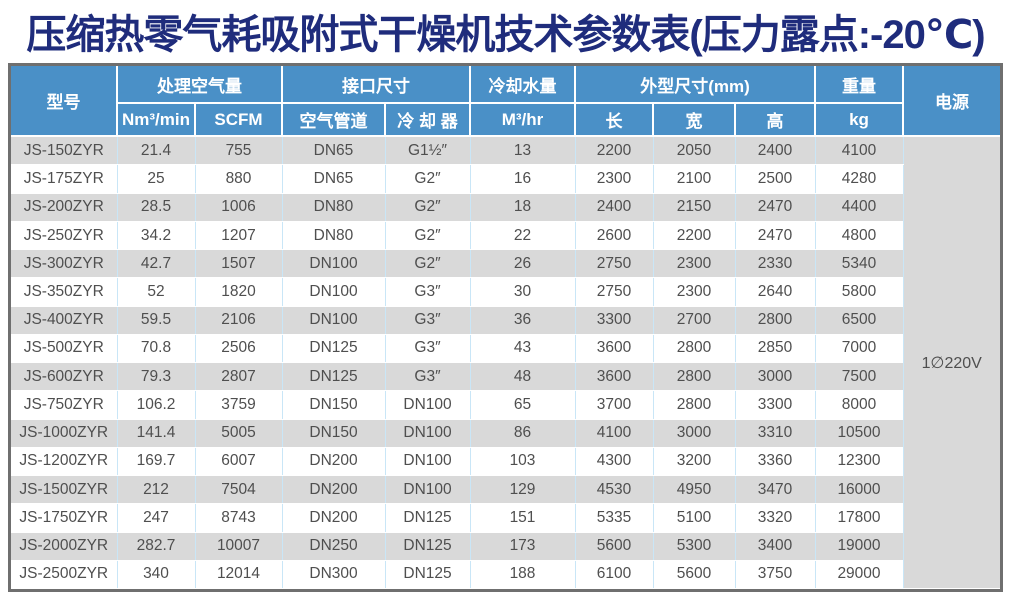 This screenshot has height=596, width=1011. I want to click on header-kg: kg, so click(858, 119).